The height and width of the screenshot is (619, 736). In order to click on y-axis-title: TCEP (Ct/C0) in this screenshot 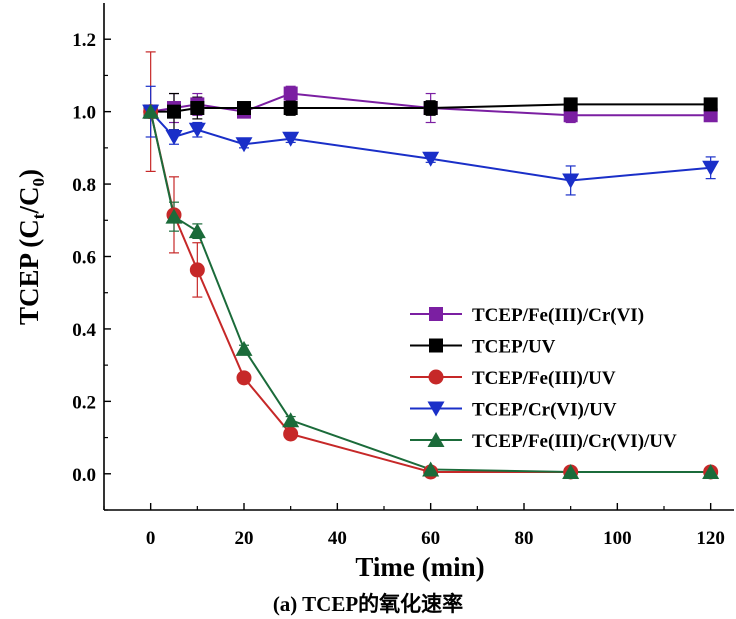, I will do `click(31, 247)`.